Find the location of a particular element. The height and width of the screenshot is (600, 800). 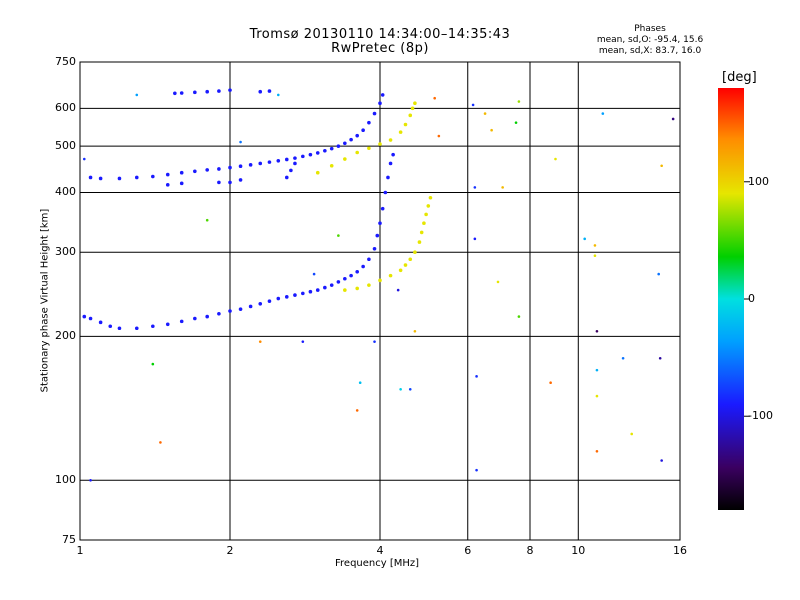

chart-title: Tromsø 20130110 14:34:00–14:35:43 is located at coordinates (380, 34).